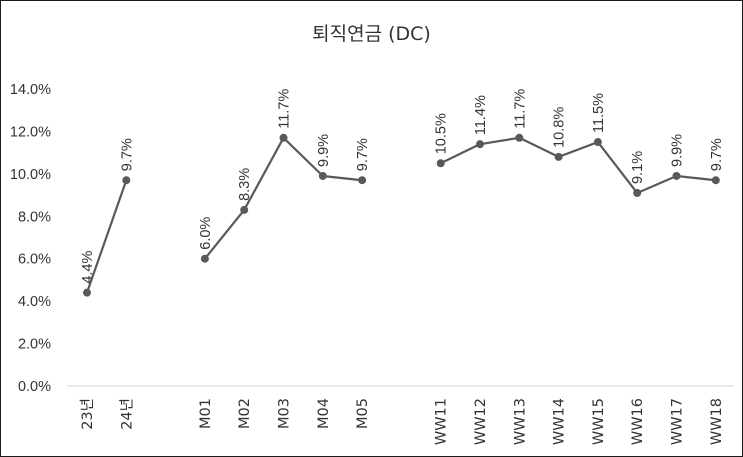 This screenshot has width=743, height=457. Describe the element at coordinates (34, 387) in the screenshot. I see `y-tick-label: 0.0%` at that location.